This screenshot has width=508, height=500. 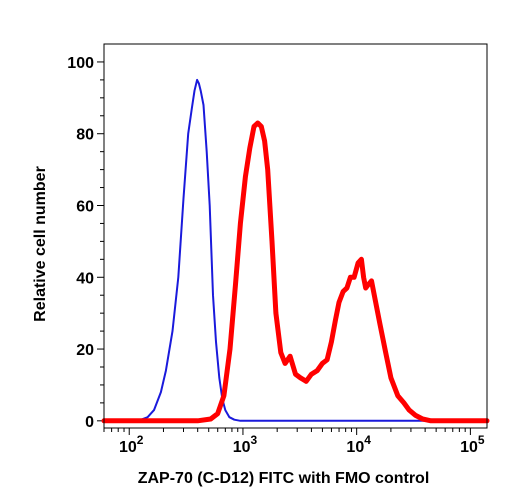 What do you see at coordinates (40, 244) in the screenshot?
I see `y-axis-title: Relative cell number` at bounding box center [40, 244].